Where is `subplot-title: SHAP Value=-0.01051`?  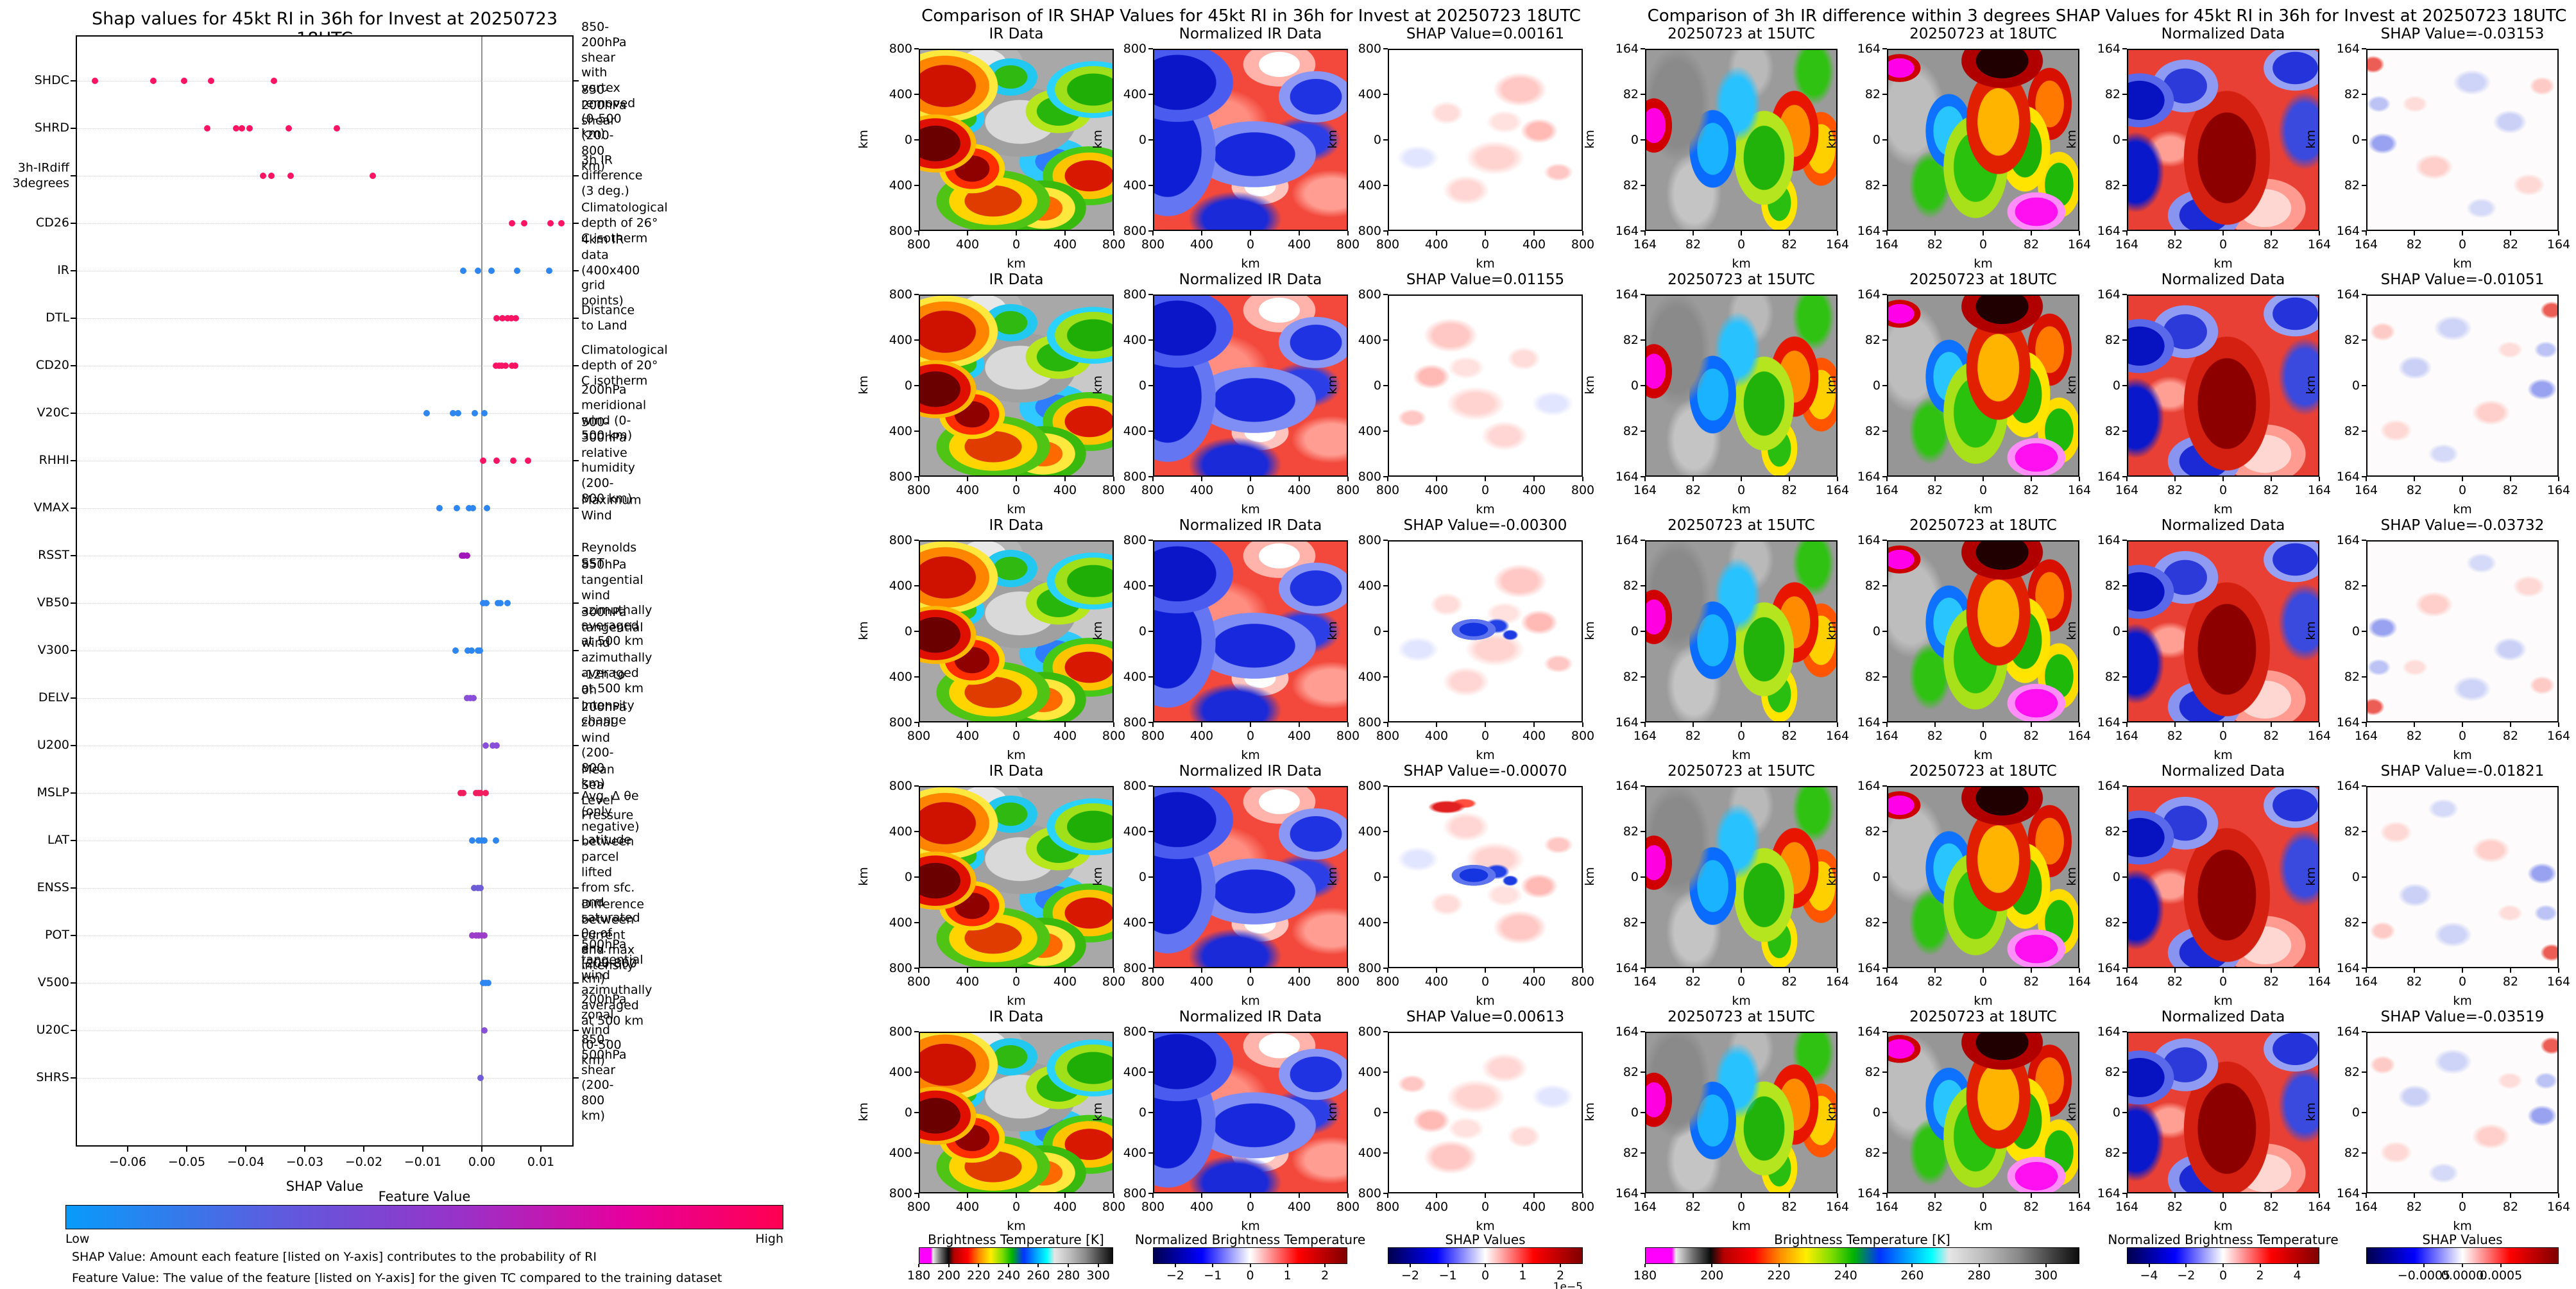 subplot-title: SHAP Value=-0.01051 is located at coordinates (2462, 279).